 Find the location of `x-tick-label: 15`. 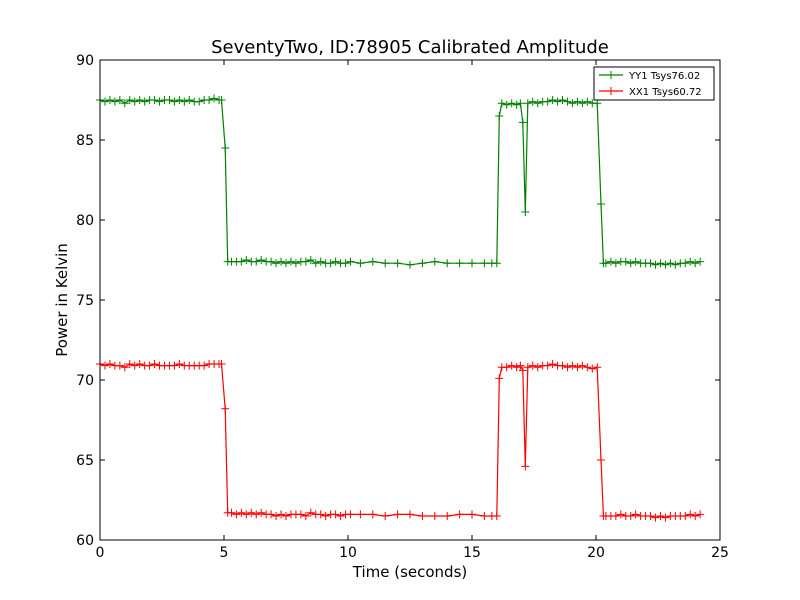

x-tick-label: 15 is located at coordinates (472, 553).